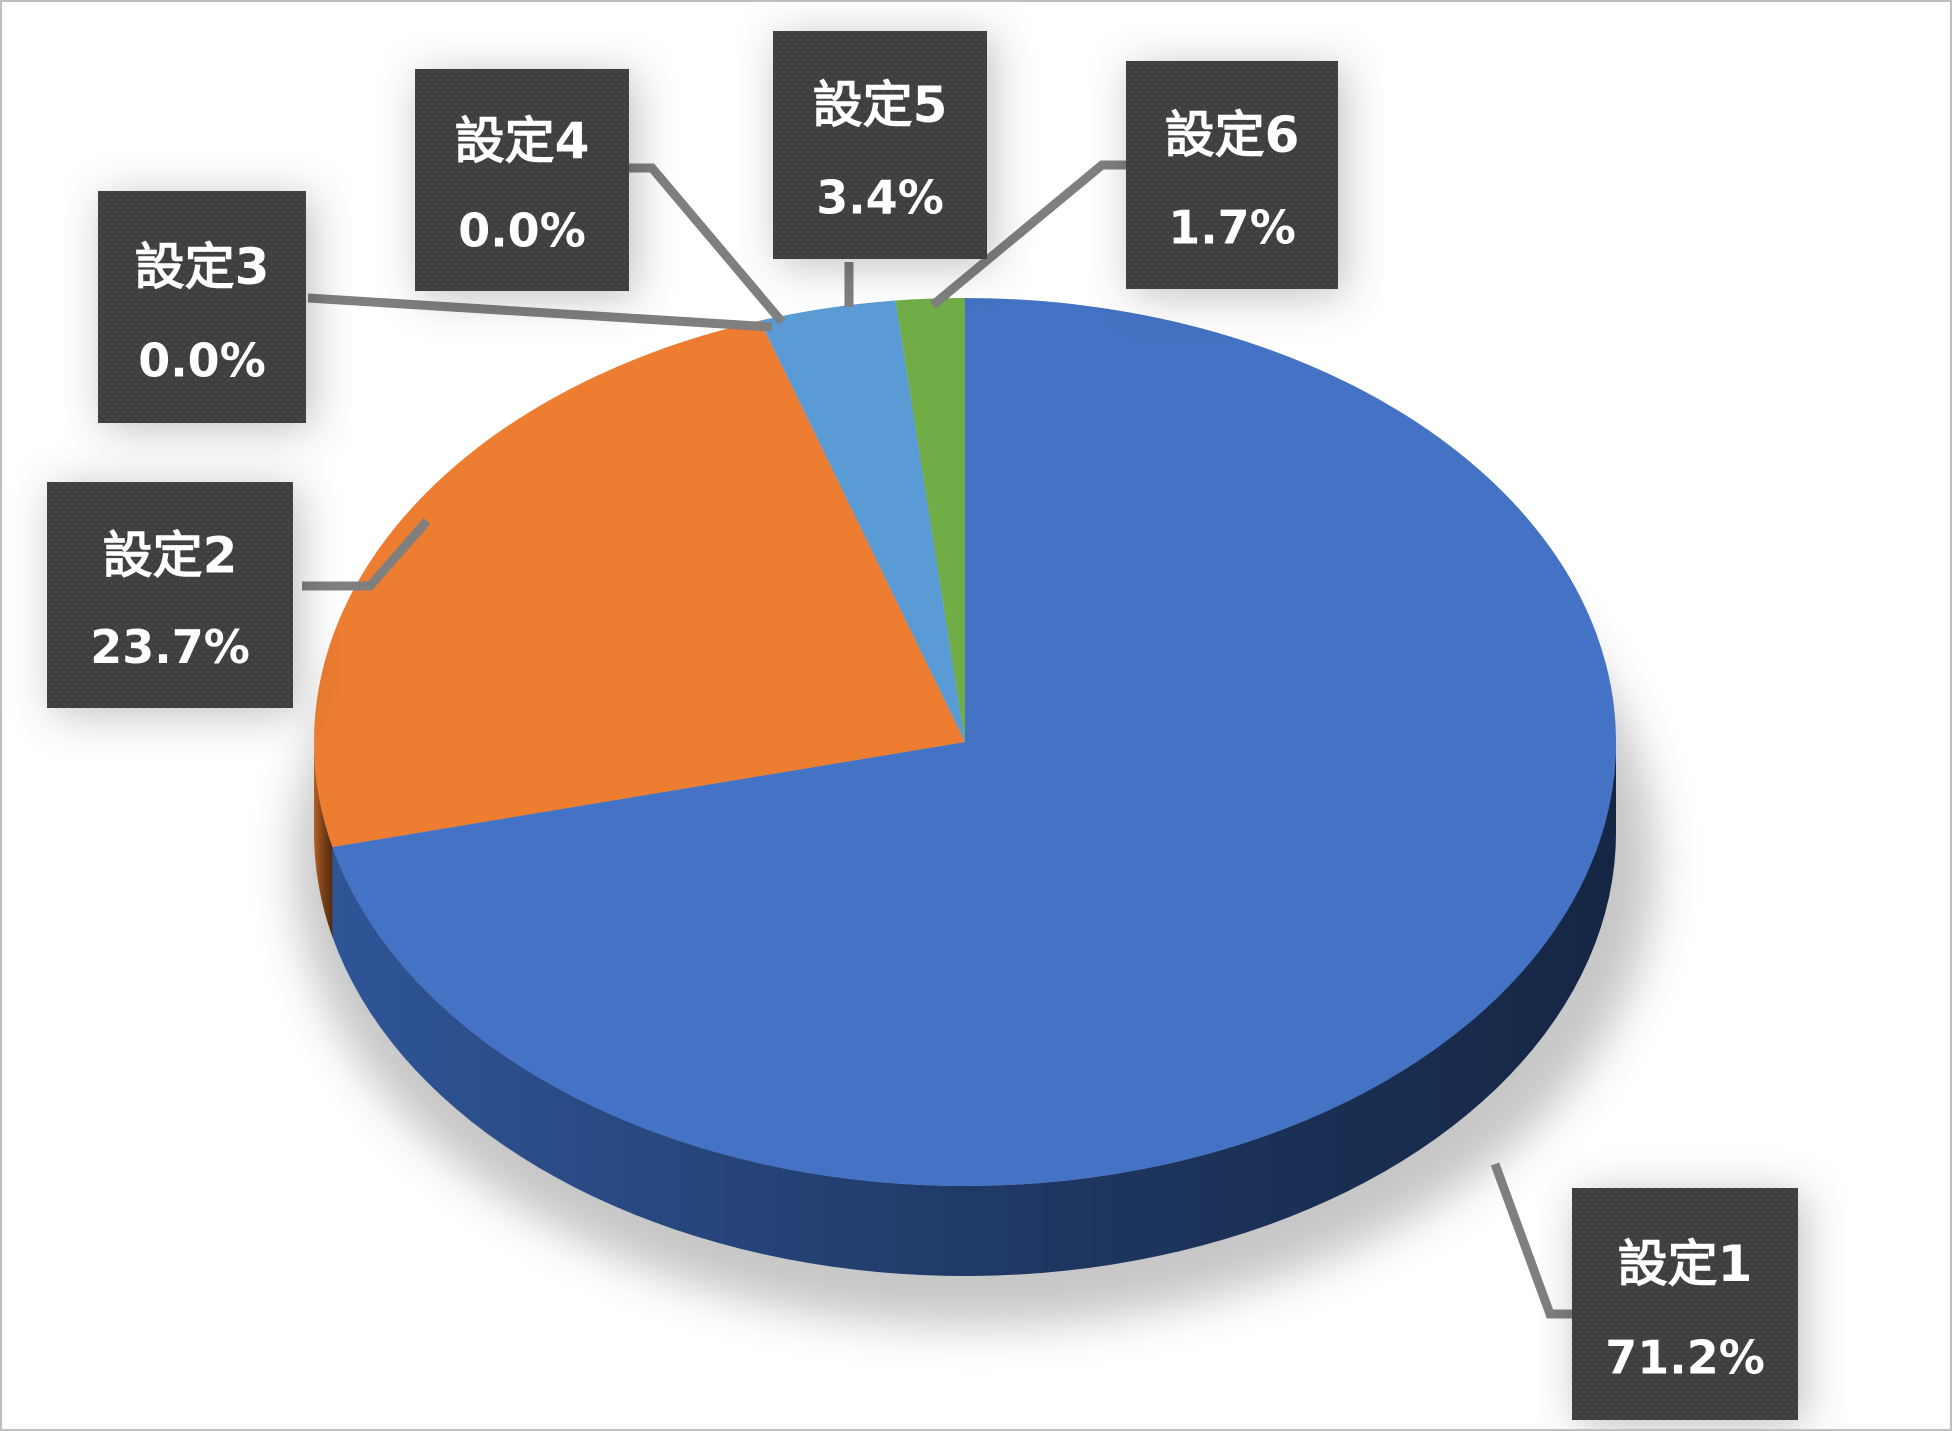  I want to click on data-label-category: 設定1, so click(1685, 1264).